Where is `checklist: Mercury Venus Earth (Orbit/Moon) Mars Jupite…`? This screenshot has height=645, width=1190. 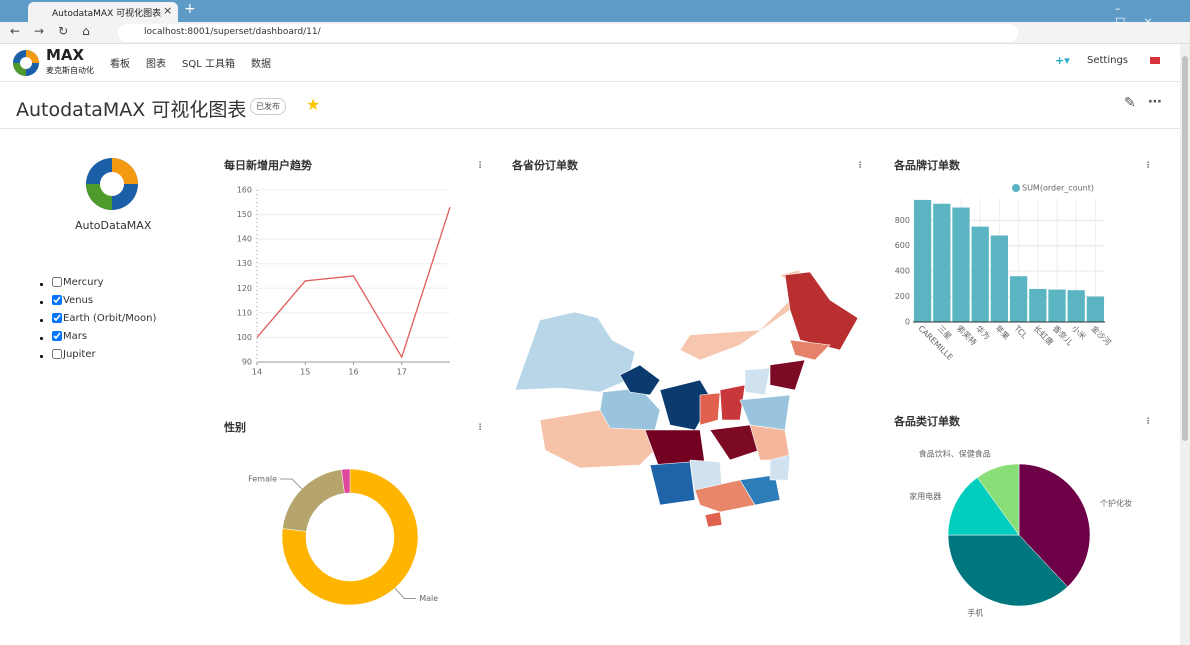 checklist: Mercury Venus Earth (Orbit/Moon) Mars Jupite… is located at coordinates (97, 318).